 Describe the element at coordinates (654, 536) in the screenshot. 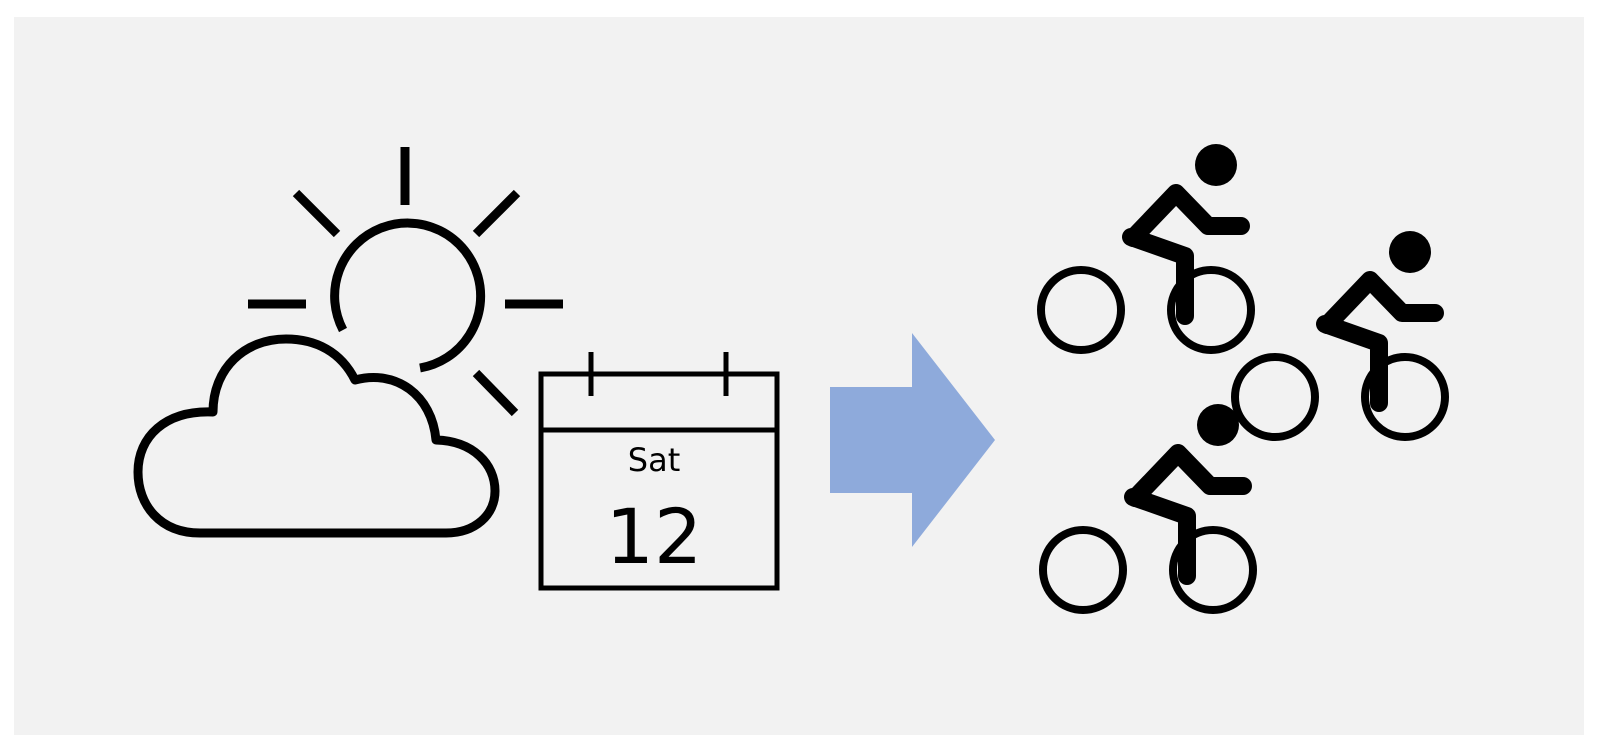

I see `calendar-date-label: 12` at that location.